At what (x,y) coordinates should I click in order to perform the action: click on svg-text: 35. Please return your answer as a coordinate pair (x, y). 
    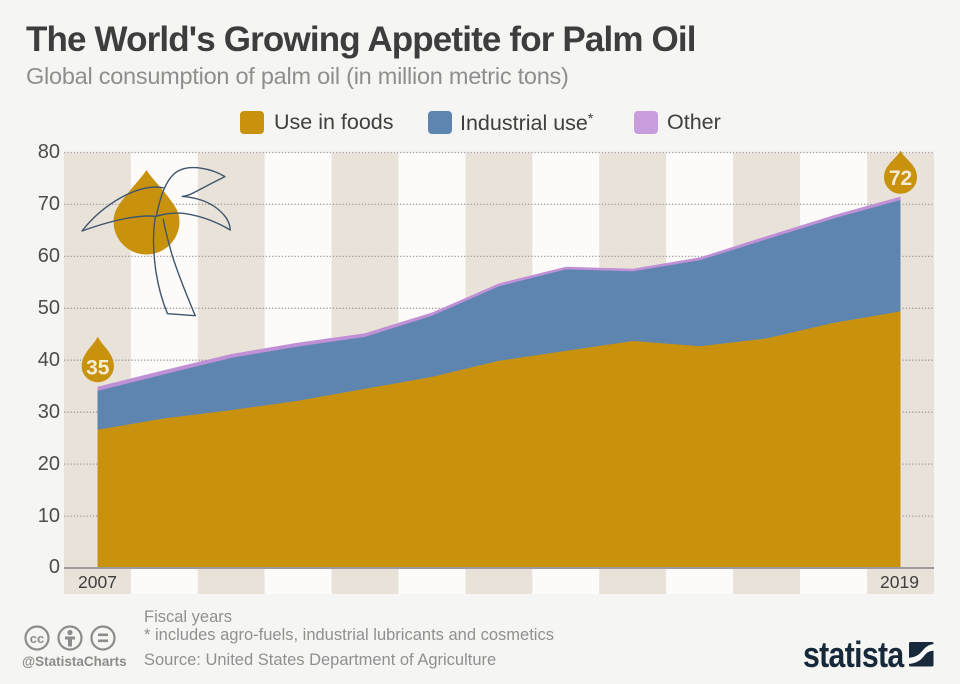
    Looking at the image, I should click on (98, 367).